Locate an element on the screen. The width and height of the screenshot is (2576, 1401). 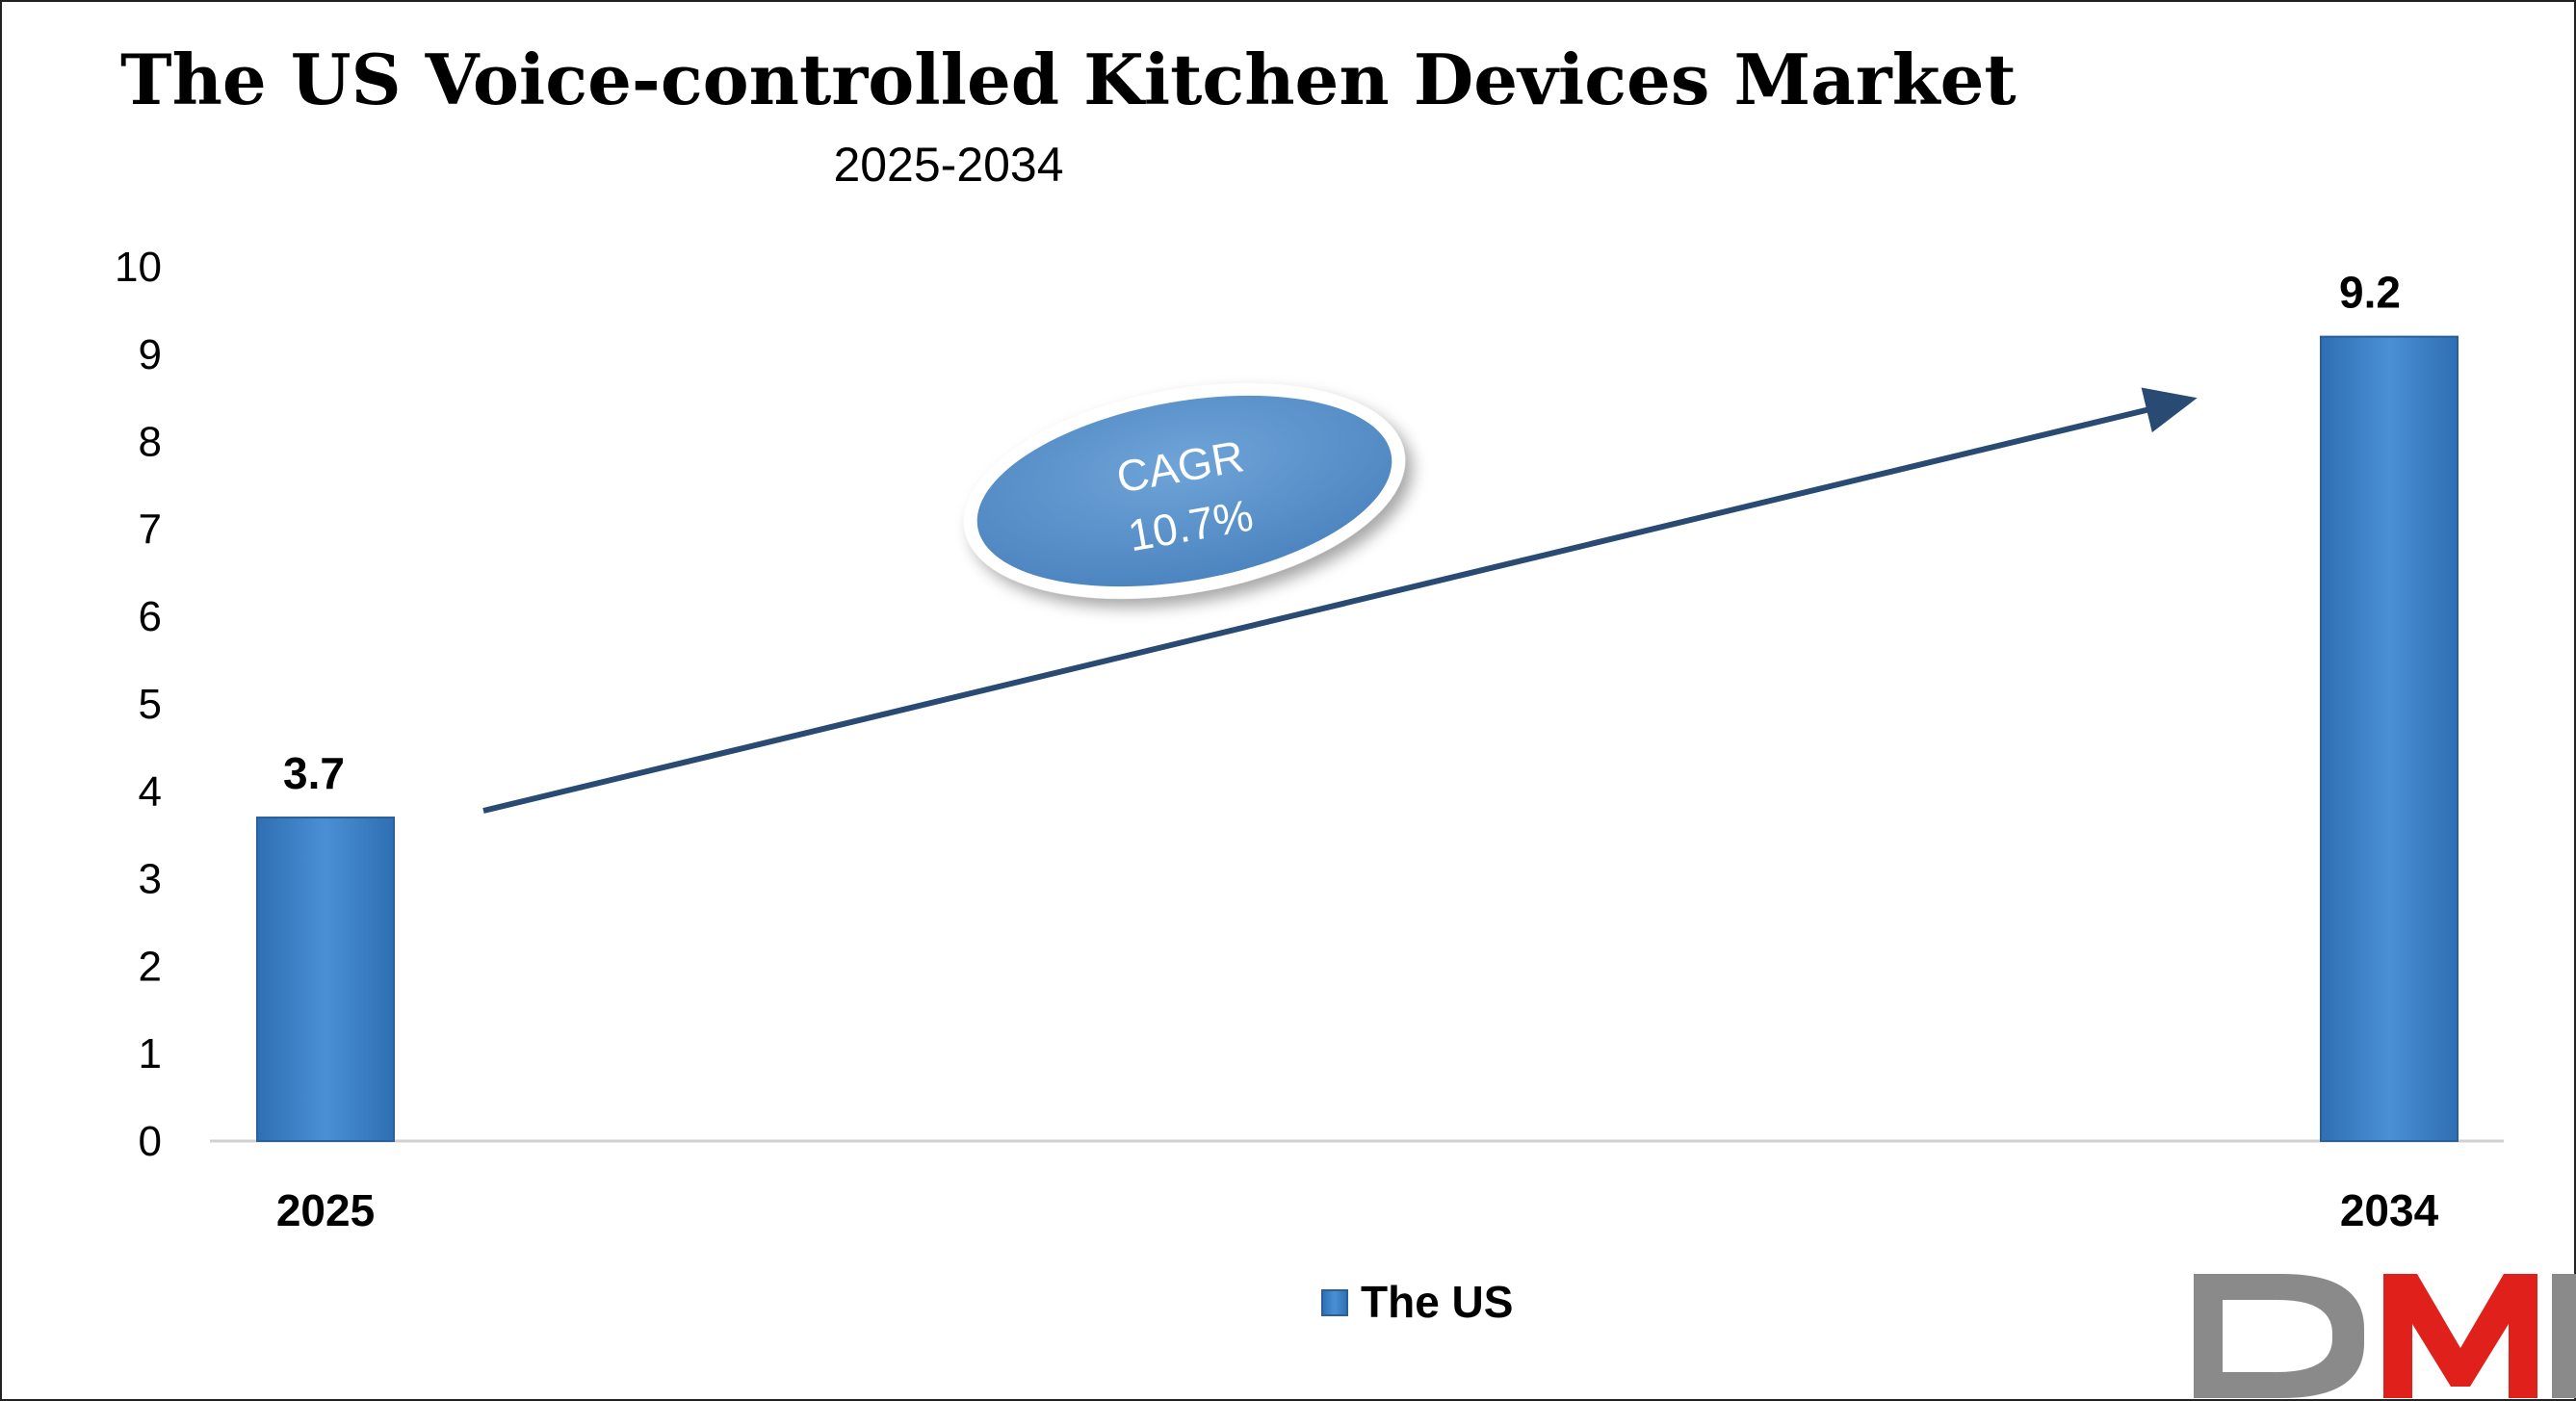
y-tick-label: 1 is located at coordinates (150, 1053).